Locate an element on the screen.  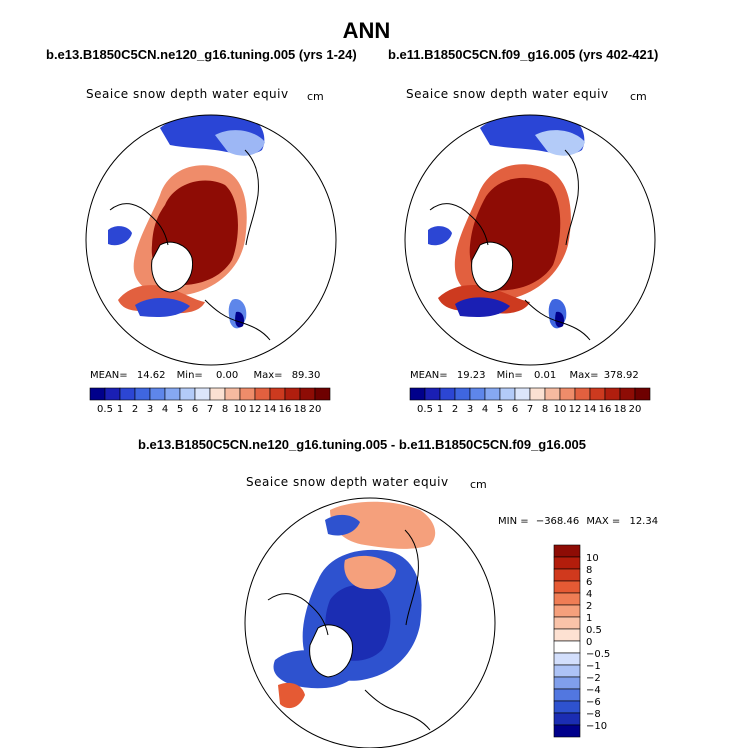
panel3-colorbar-tick-label: 8 is located at coordinates (589, 570).